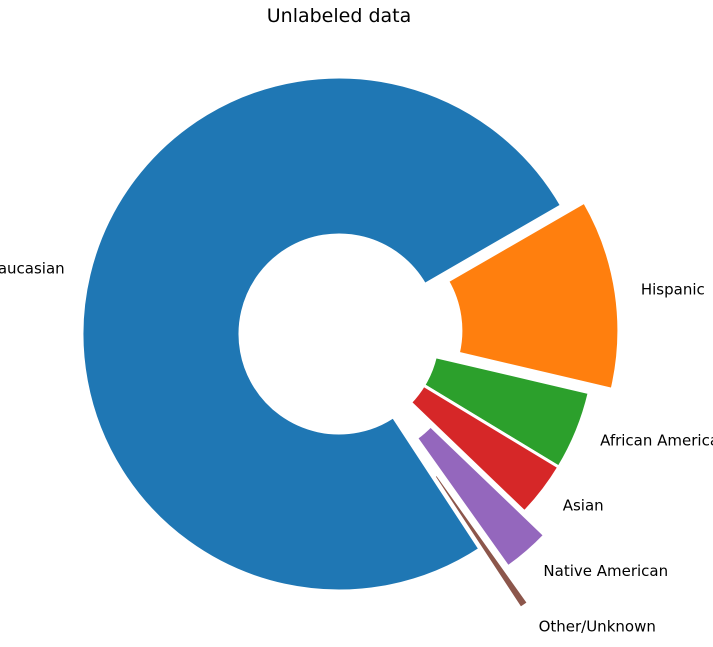  Describe the element at coordinates (656, 441) in the screenshot. I see `label-african-american: African American` at that location.